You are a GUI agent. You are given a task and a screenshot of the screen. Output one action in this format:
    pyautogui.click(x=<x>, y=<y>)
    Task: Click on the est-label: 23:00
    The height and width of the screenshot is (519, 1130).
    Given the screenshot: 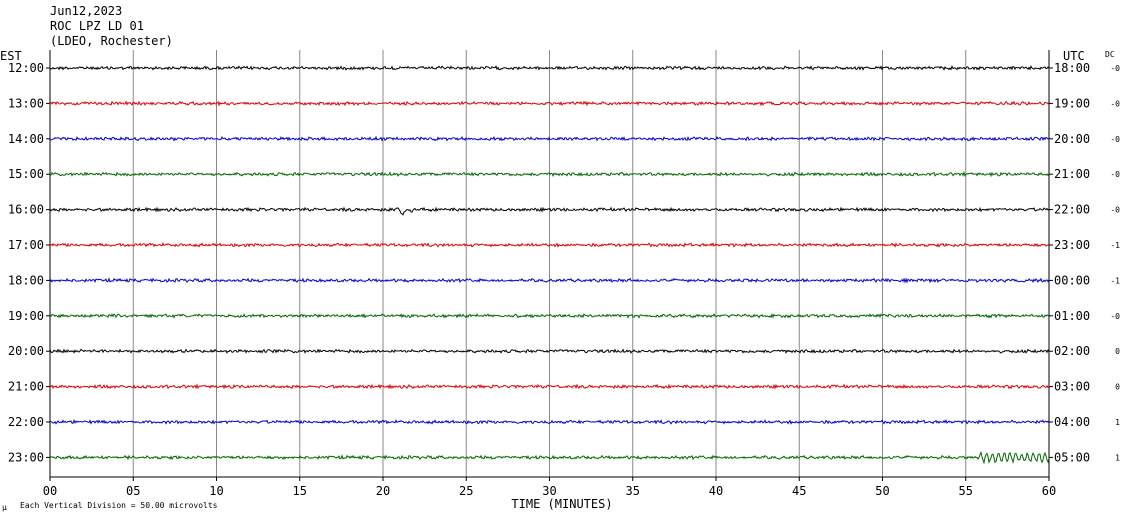 What is the action you would take?
    pyautogui.click(x=26, y=457)
    